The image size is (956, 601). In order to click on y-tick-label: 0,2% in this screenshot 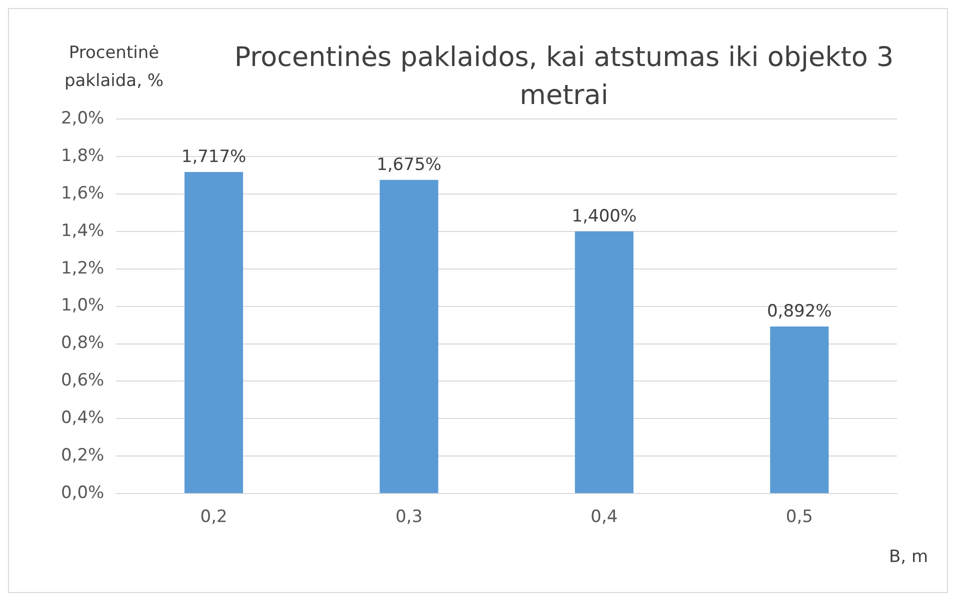, I will do `click(82, 456)`.